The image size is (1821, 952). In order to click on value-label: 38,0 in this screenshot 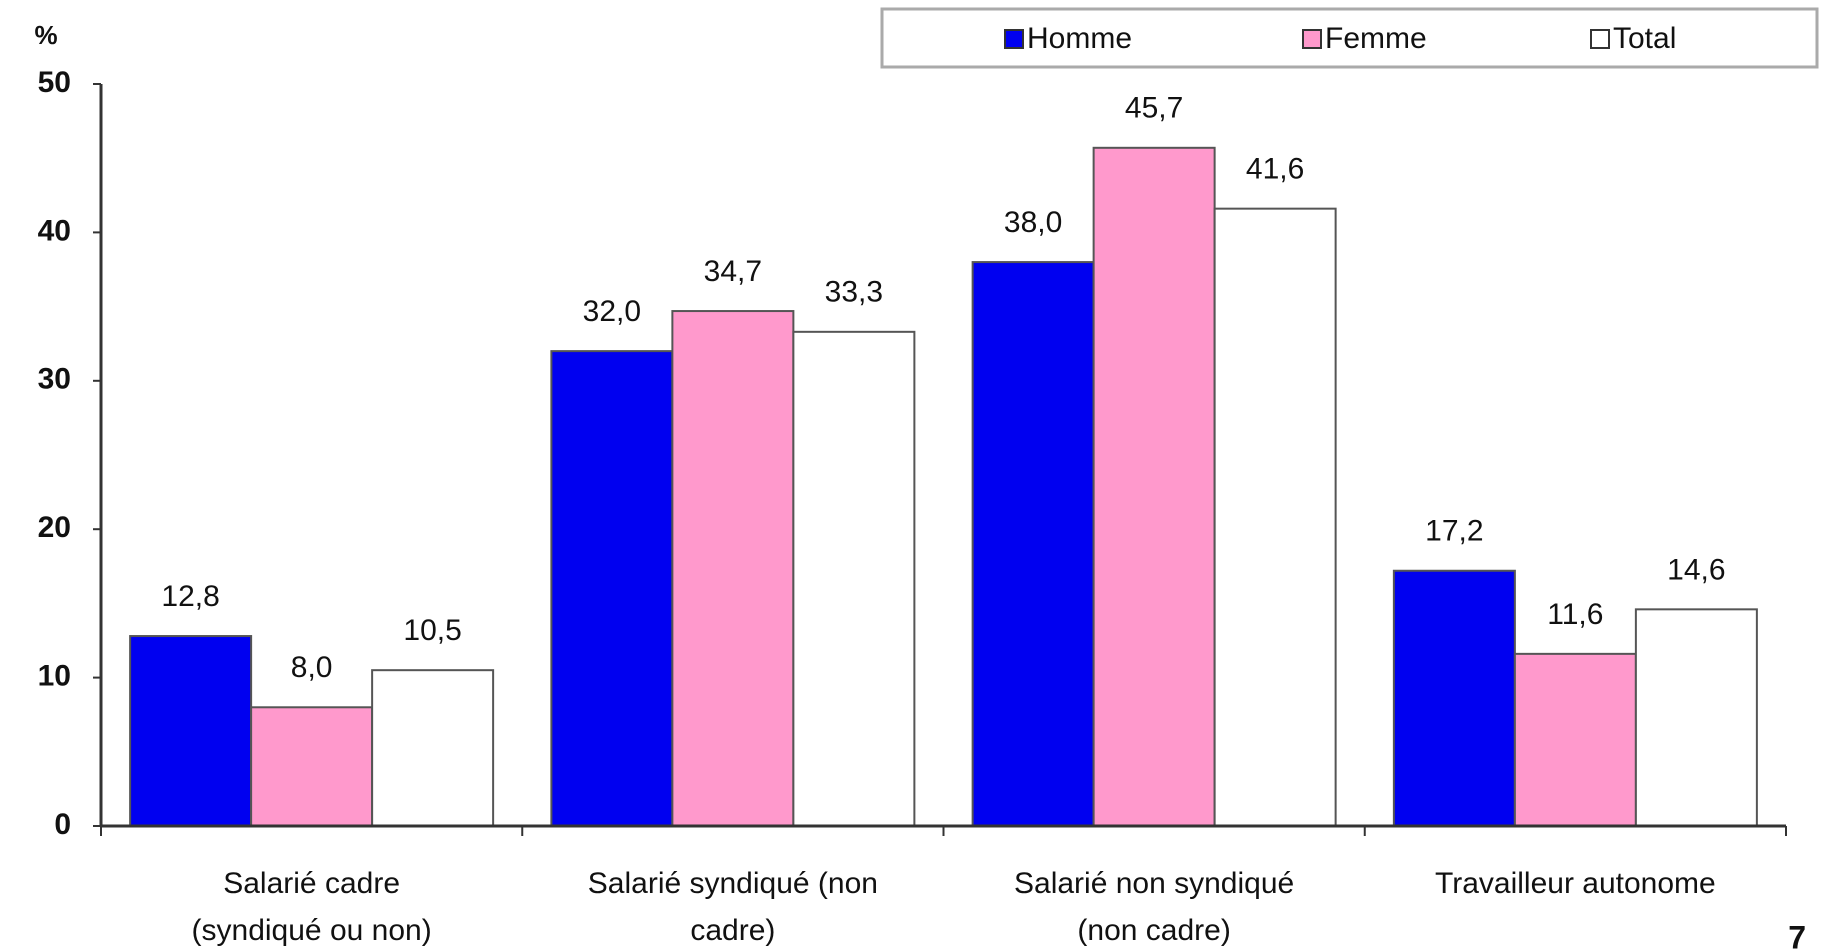, I will do `click(1033, 222)`.